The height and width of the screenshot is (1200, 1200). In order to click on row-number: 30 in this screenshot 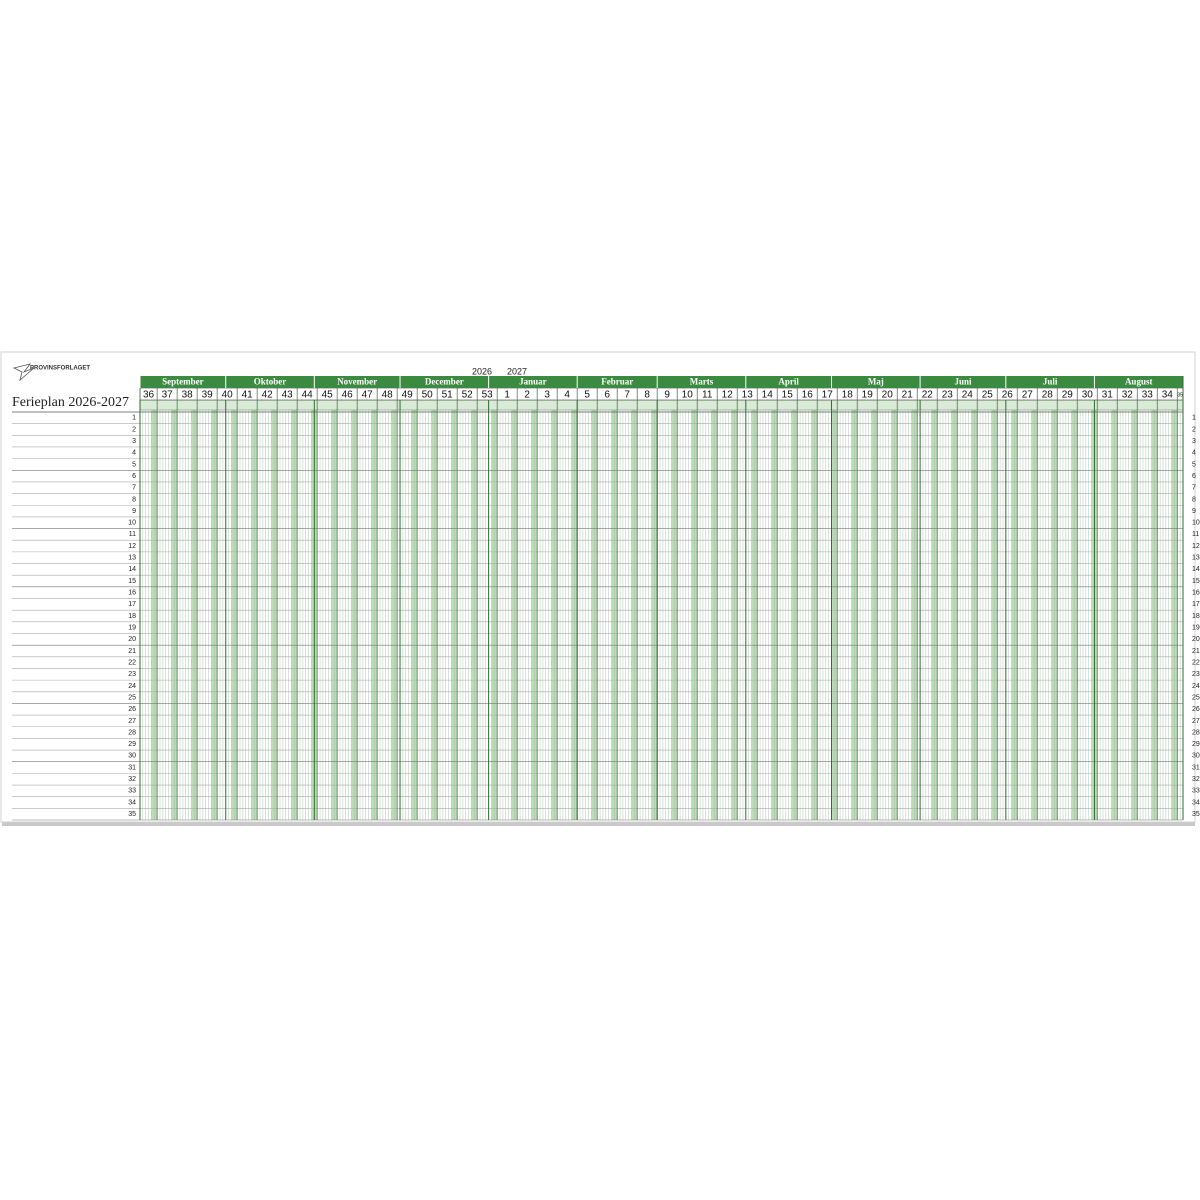, I will do `click(1196, 756)`.